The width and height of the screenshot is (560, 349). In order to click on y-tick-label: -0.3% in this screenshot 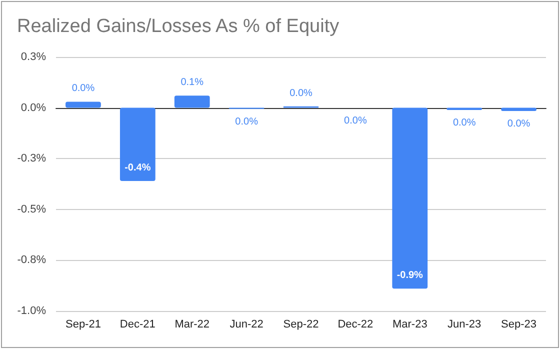, I will do `click(31, 158)`.